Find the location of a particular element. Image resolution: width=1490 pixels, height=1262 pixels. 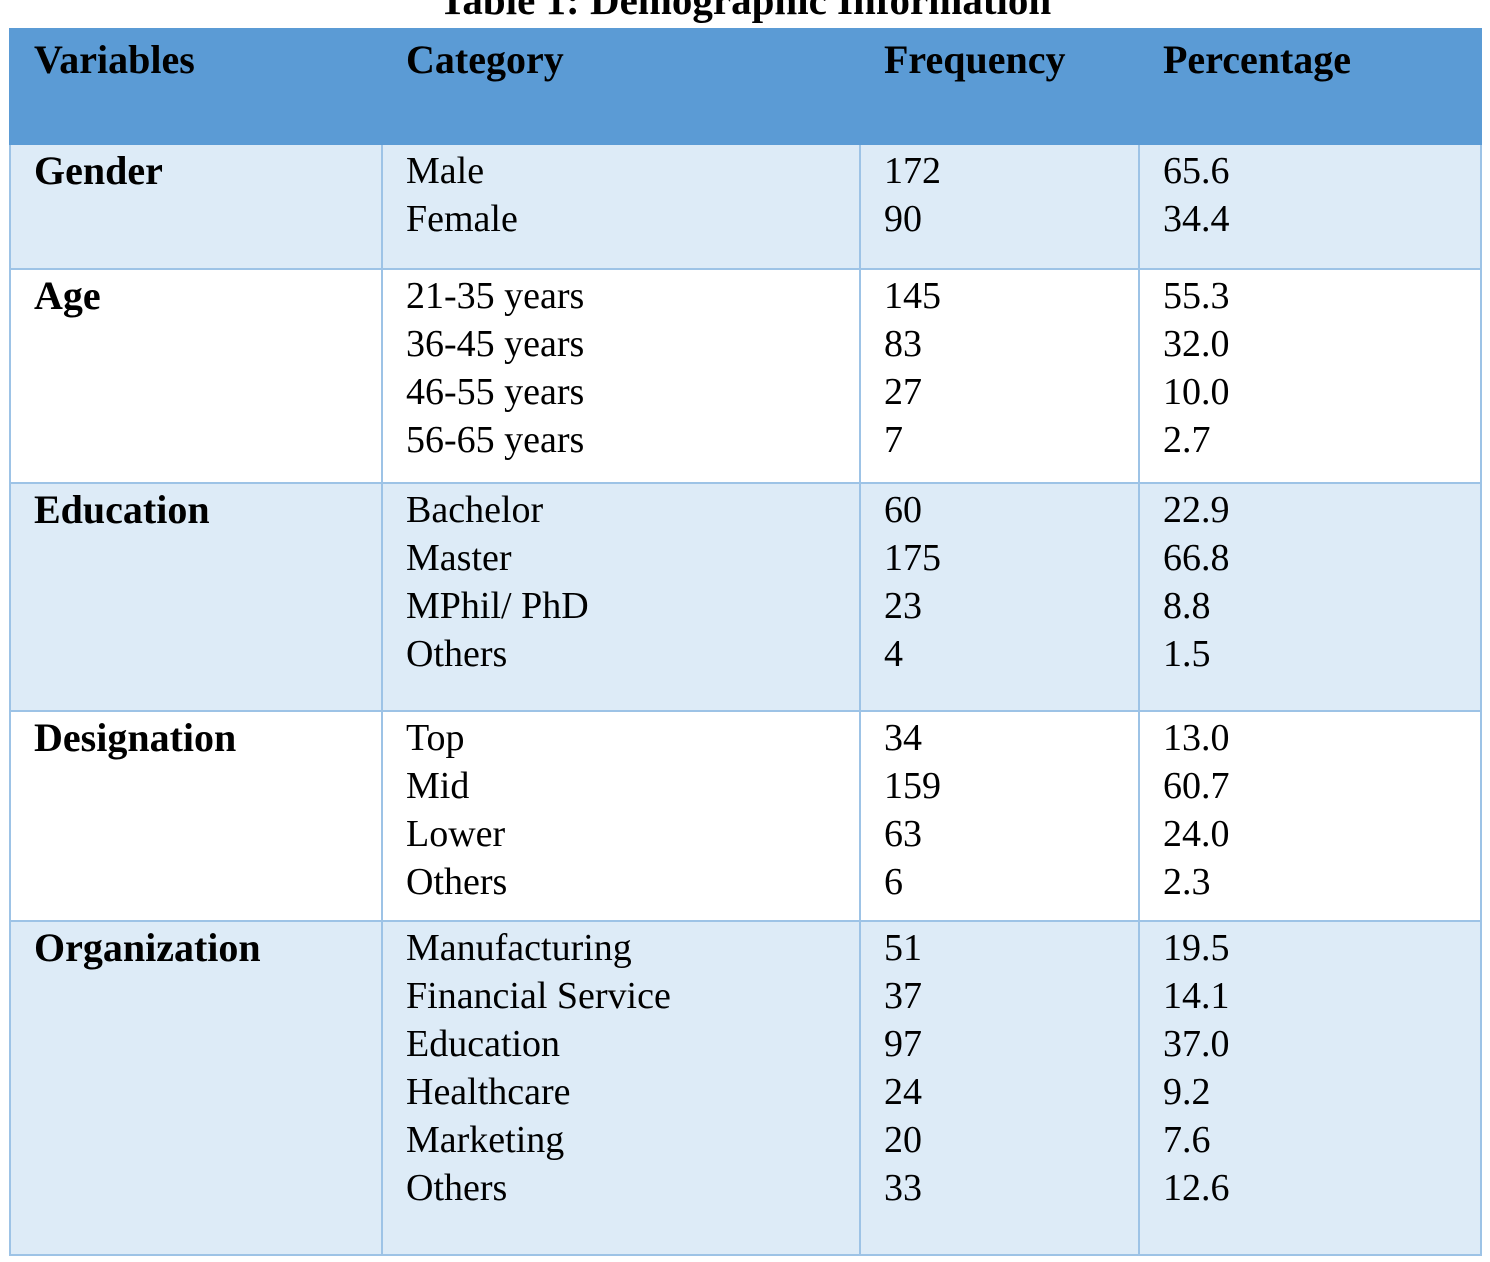

percentage-value: 2.7 is located at coordinates (1187, 440).